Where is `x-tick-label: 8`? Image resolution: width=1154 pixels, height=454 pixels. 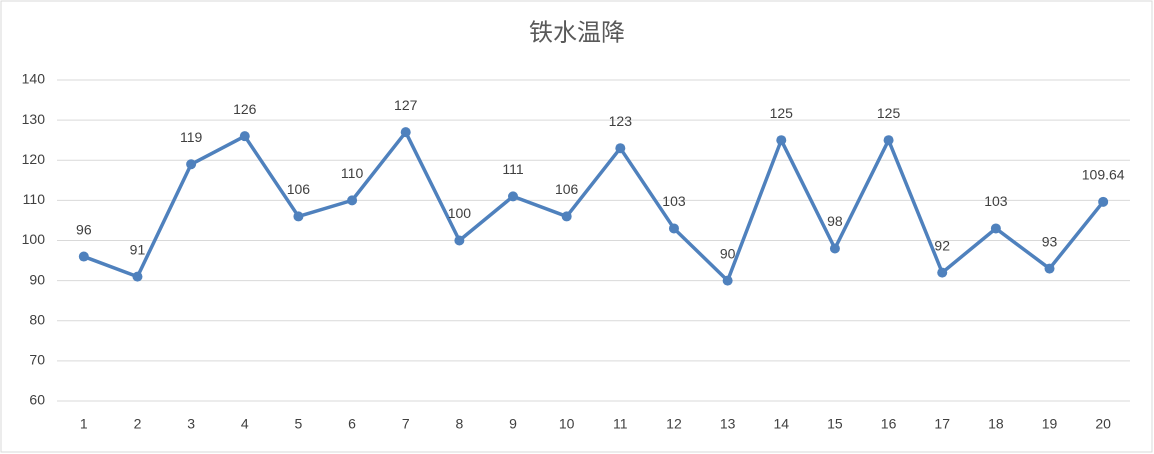 x-tick-label: 8 is located at coordinates (459, 424).